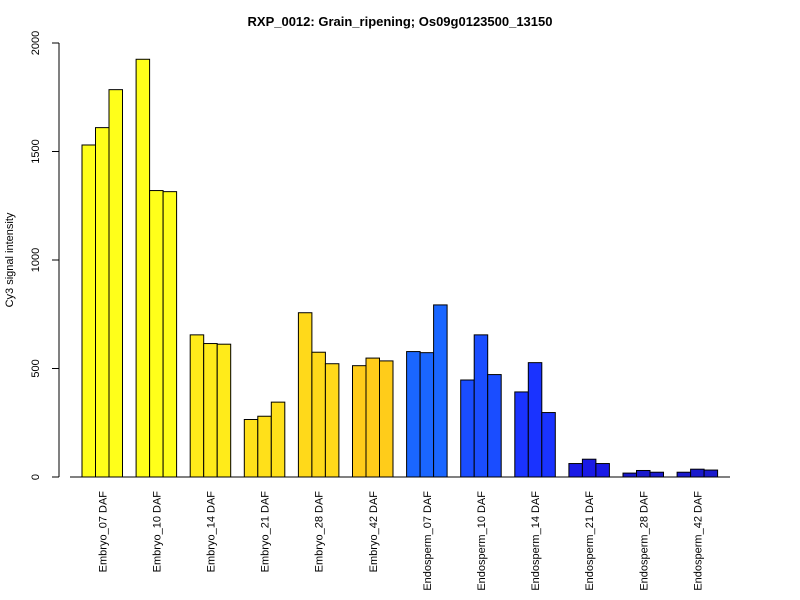 The height and width of the screenshot is (600, 800). I want to click on y-tick-label: 500, so click(36, 368).